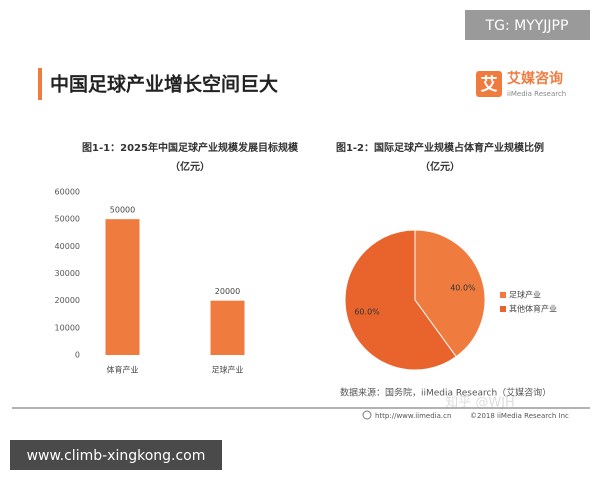 The width and height of the screenshot is (600, 480). I want to click on watermark-bottom-box, so click(116, 455).